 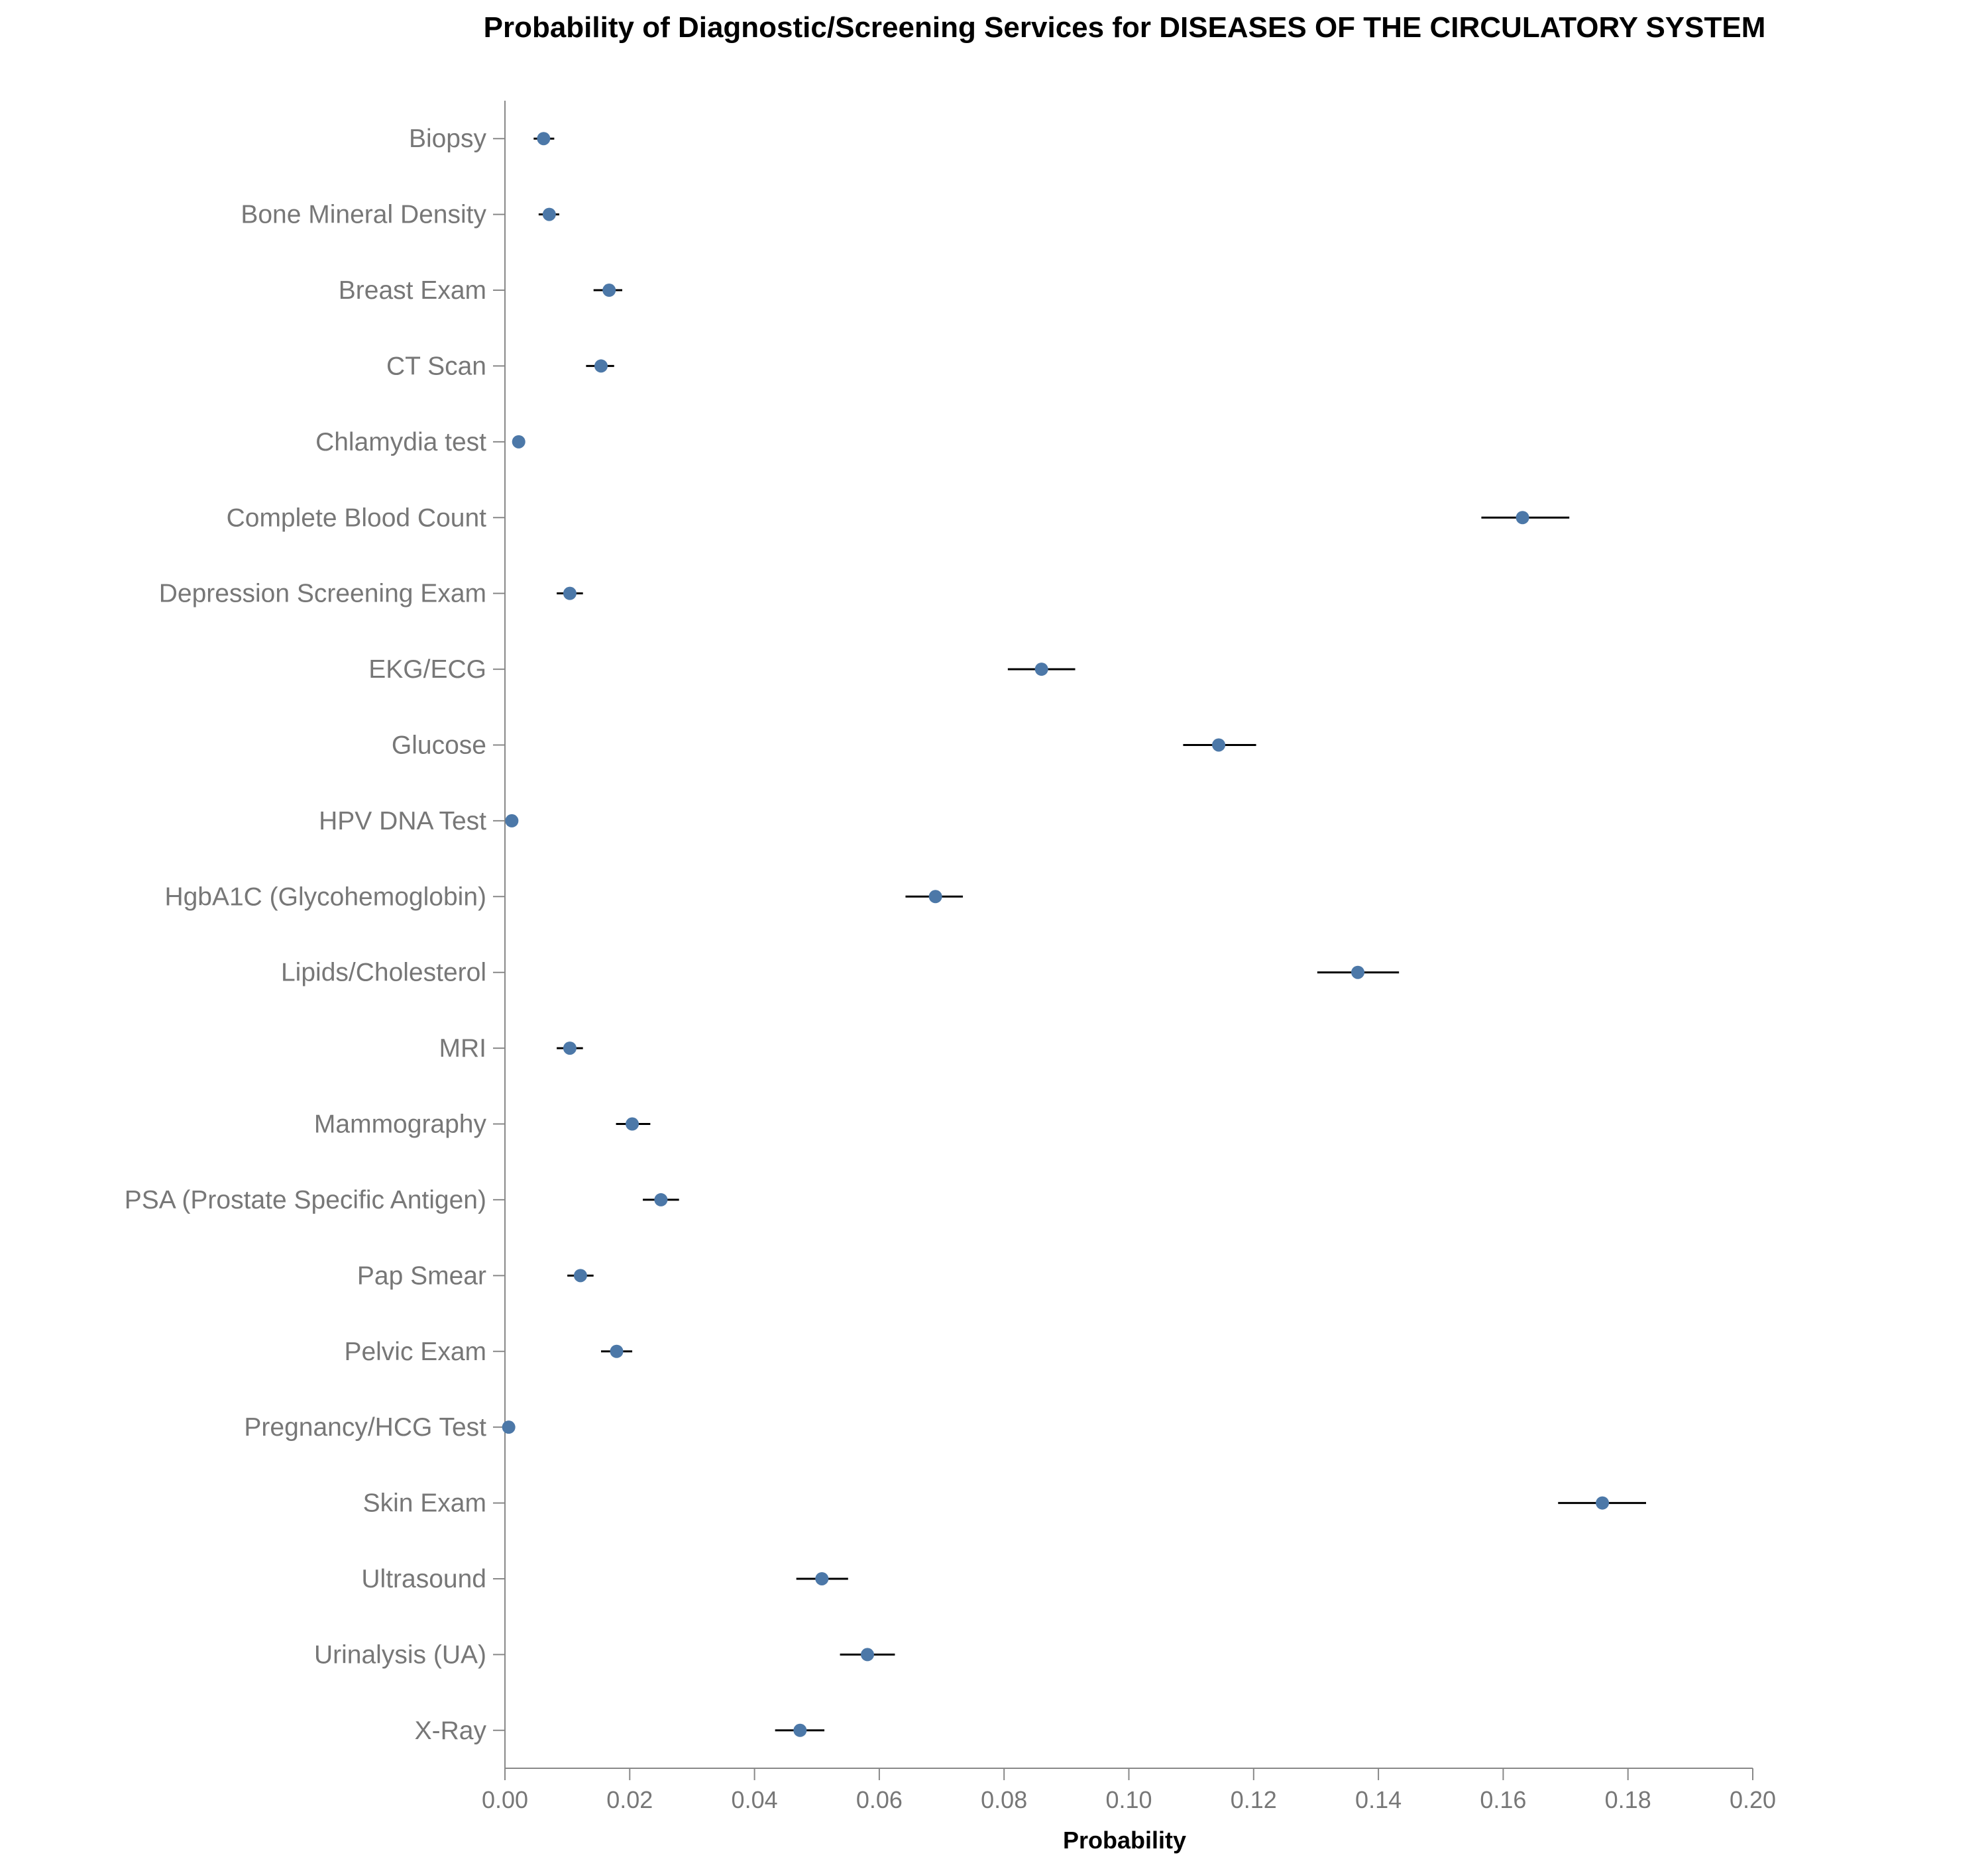 I want to click on y-tick-label: Glucose, so click(x=439, y=745).